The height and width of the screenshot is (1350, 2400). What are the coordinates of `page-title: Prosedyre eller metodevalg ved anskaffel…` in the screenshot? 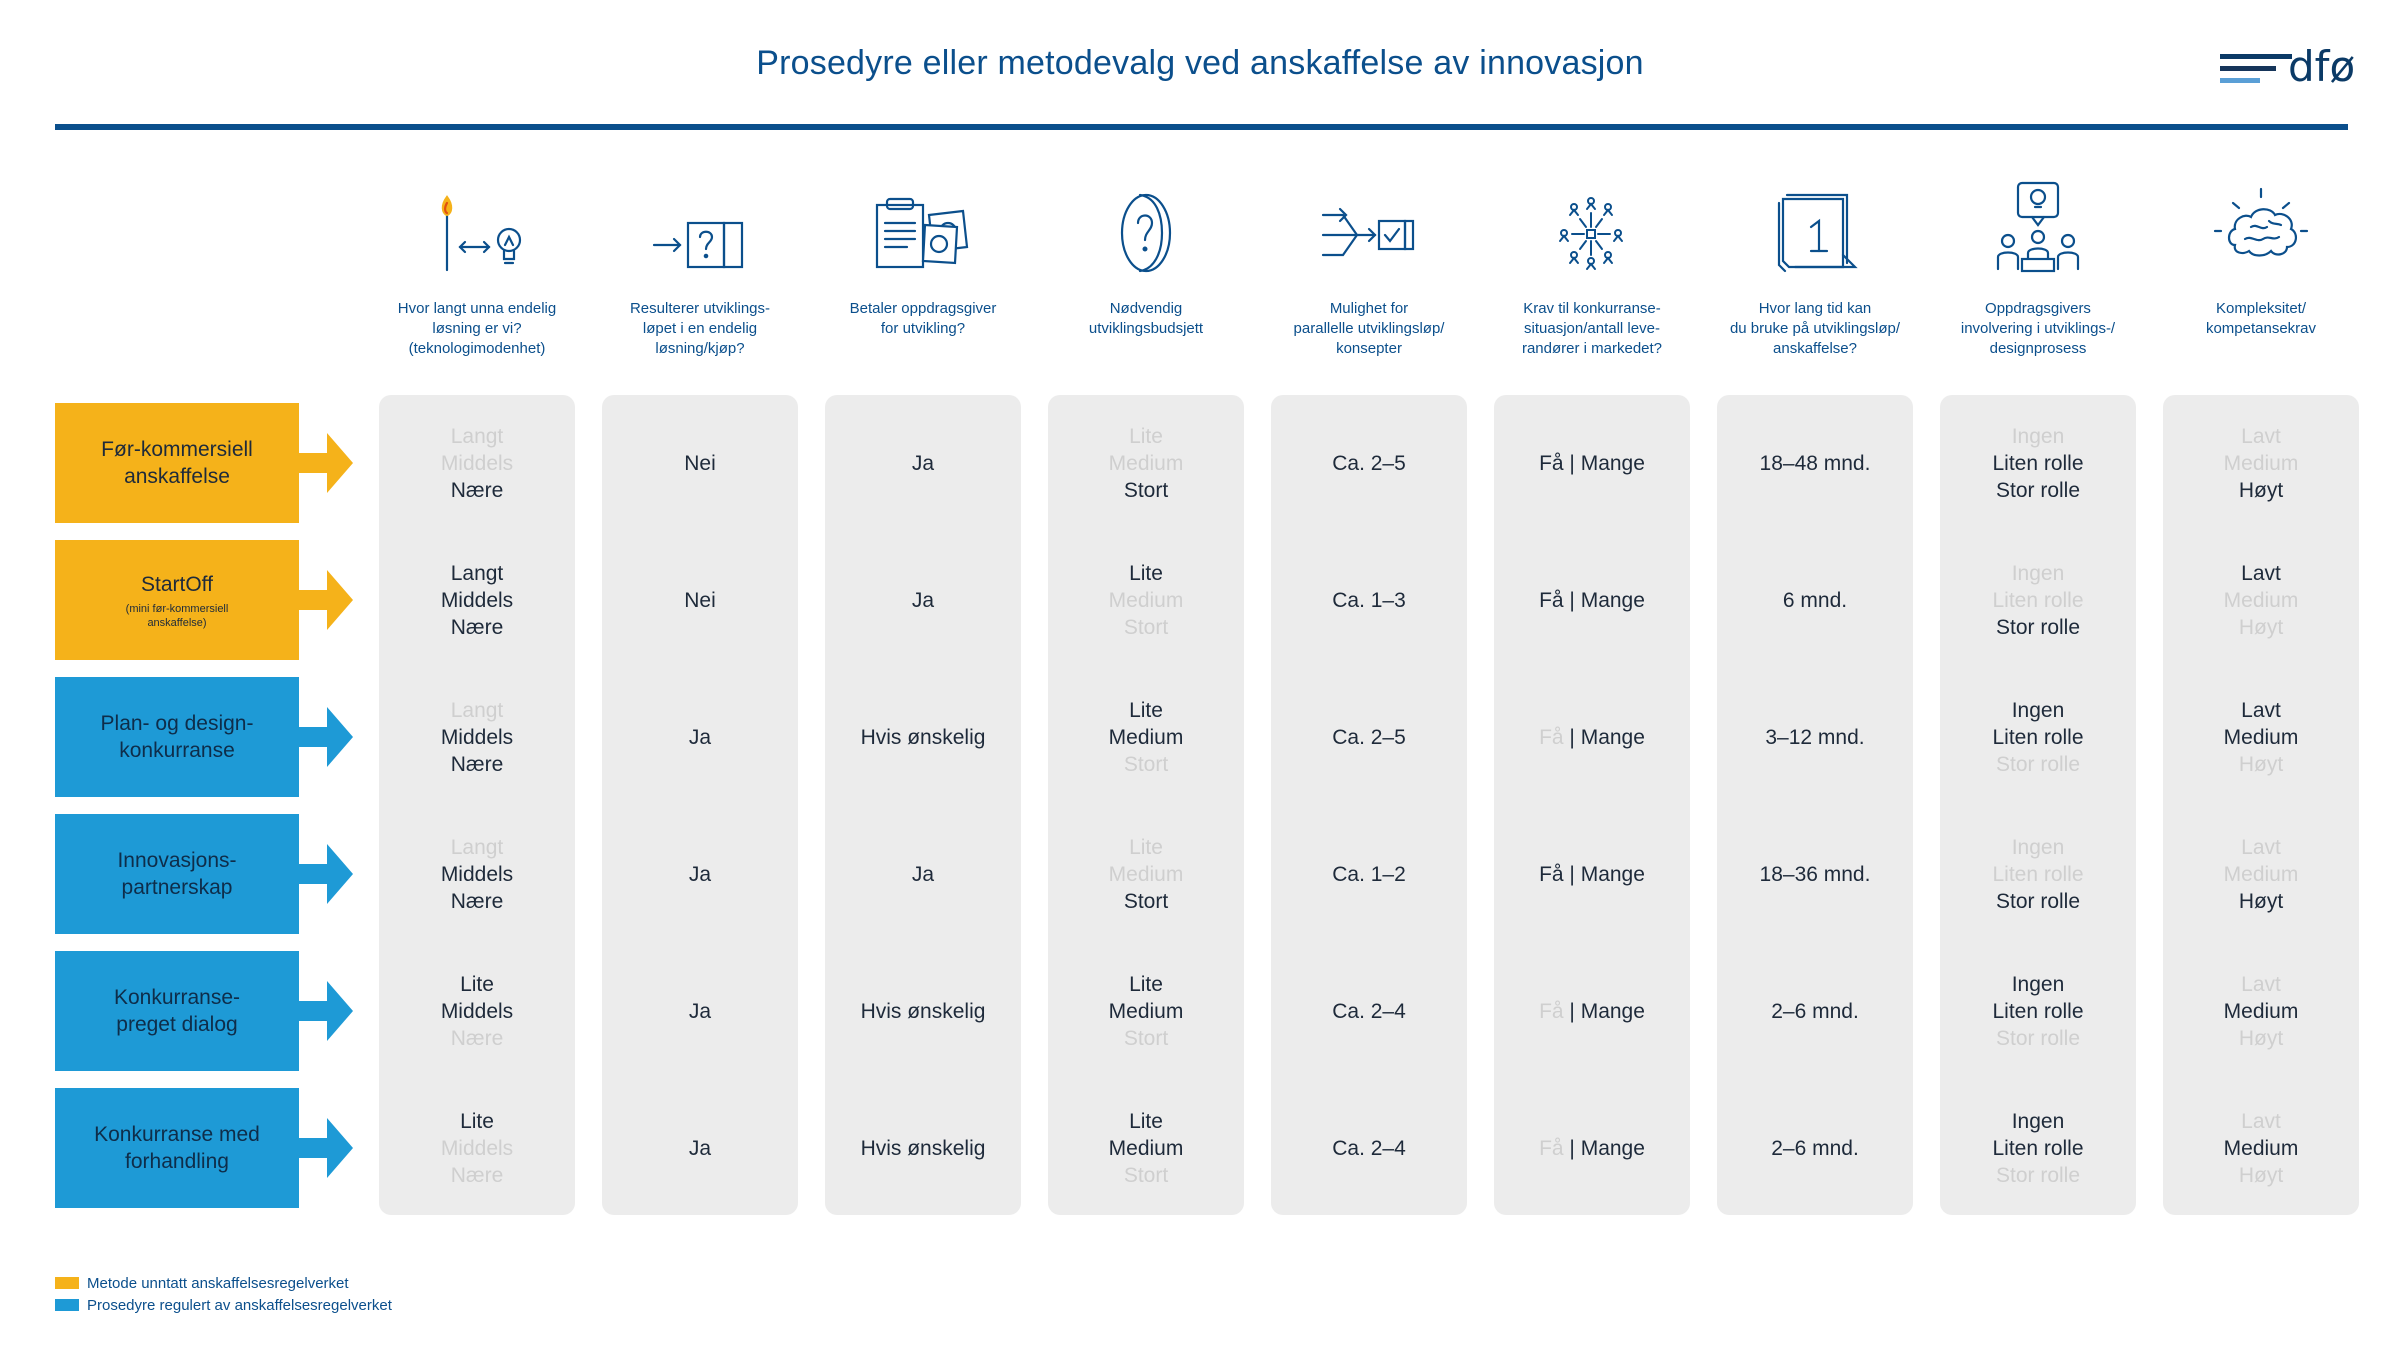 It's located at (1200, 63).